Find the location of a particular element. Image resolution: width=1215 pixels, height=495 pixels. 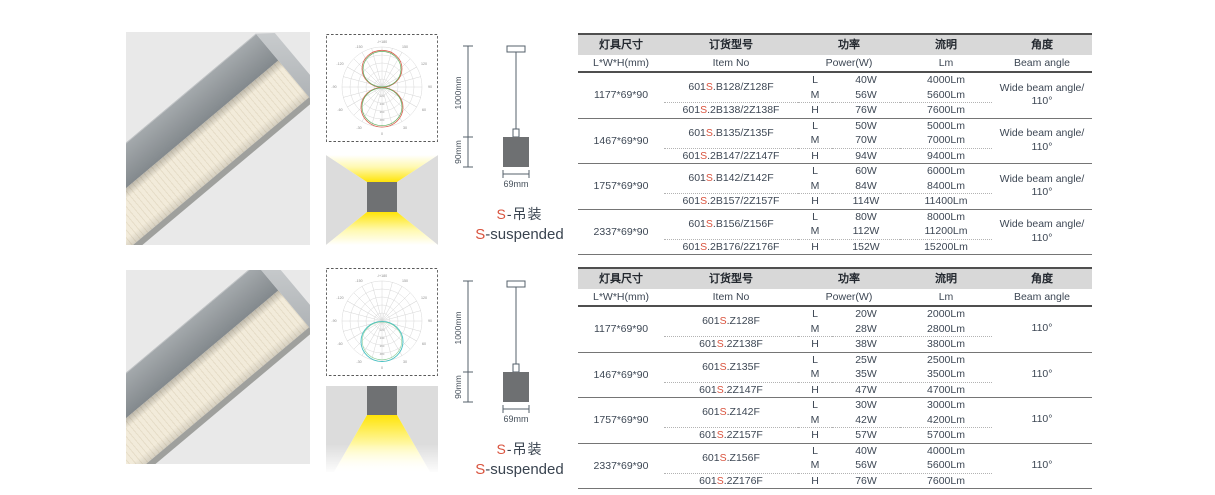

header-size-cn: 灯具尺寸 is located at coordinates (621, 44).